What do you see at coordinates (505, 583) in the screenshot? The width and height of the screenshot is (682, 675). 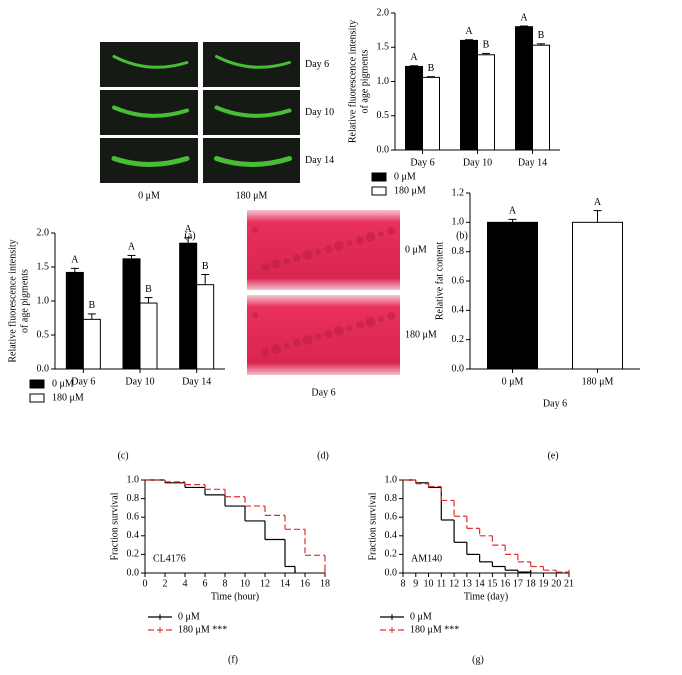 I see `x-tick-label: 16` at bounding box center [505, 583].